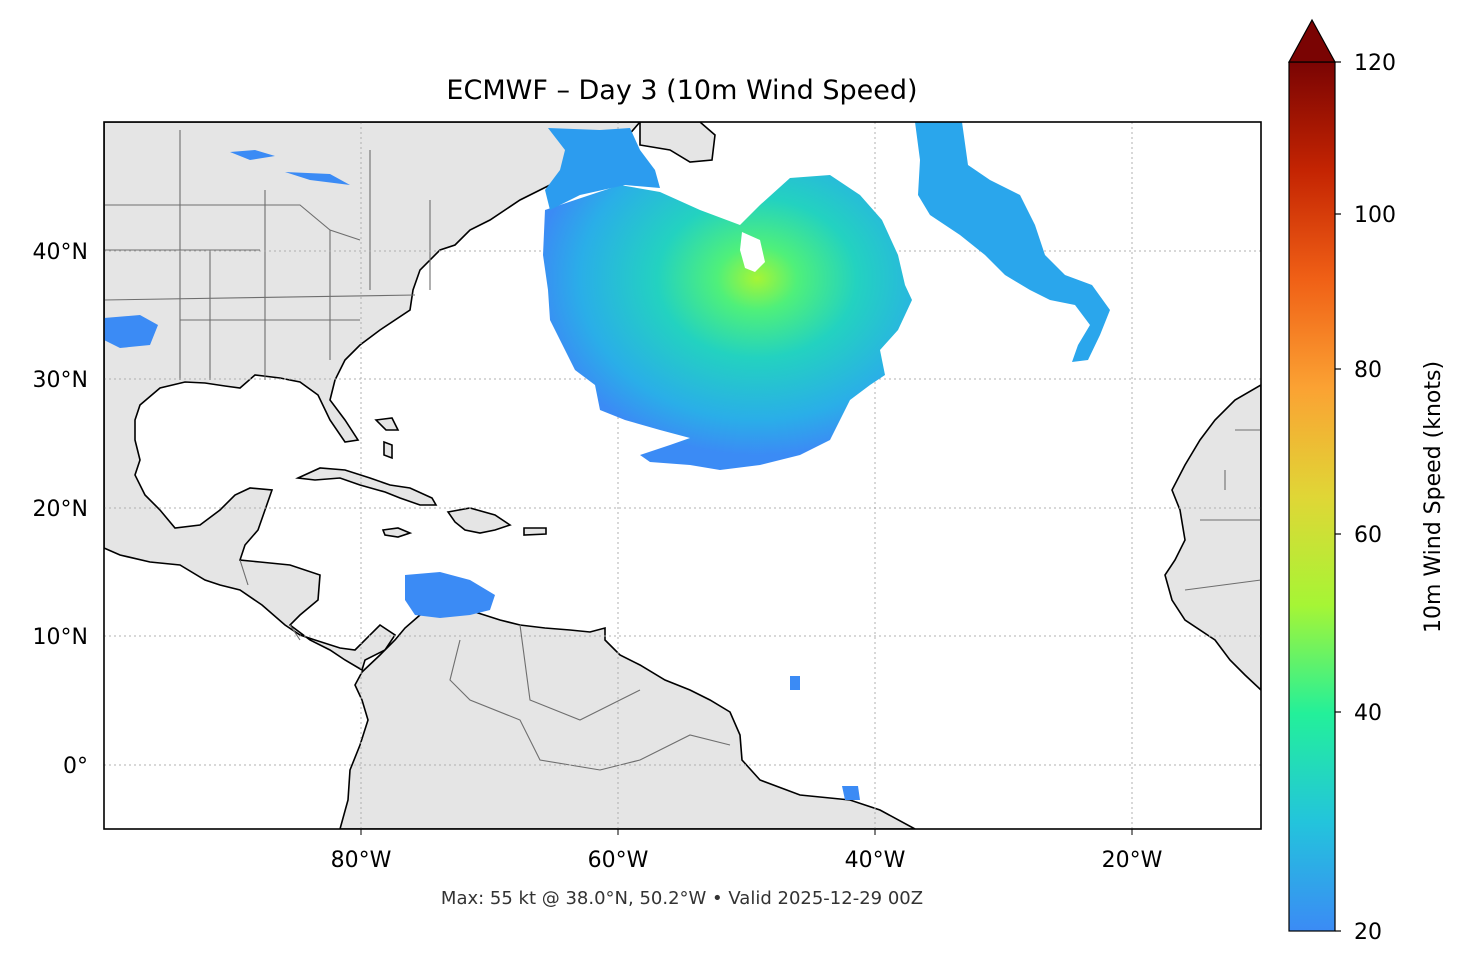 Image resolution: width=1466 pixels, height=969 pixels. I want to click on colorbar-extend-arrow, so click(1312, 40).